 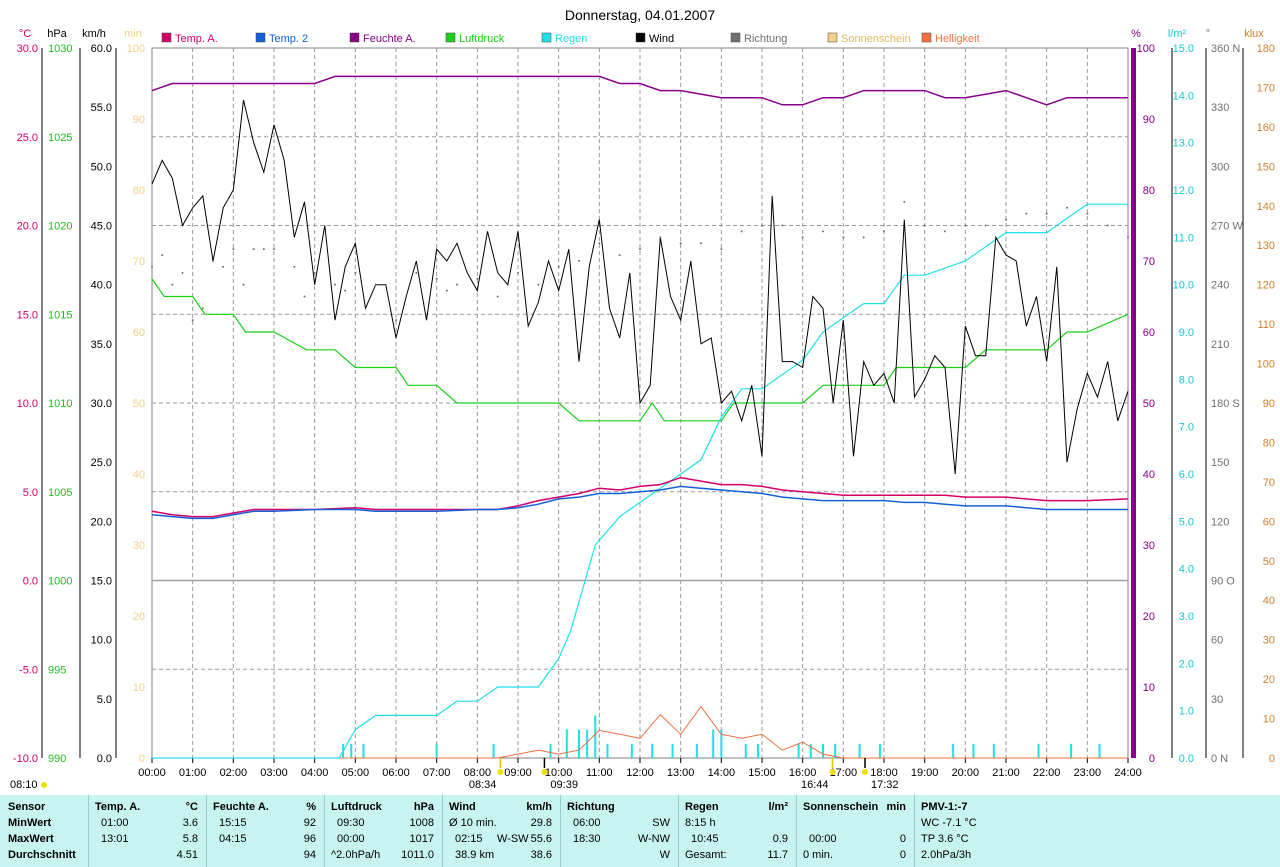 What do you see at coordinates (27, 404) in the screenshot?
I see `axis-temp-tick: 10.0` at bounding box center [27, 404].